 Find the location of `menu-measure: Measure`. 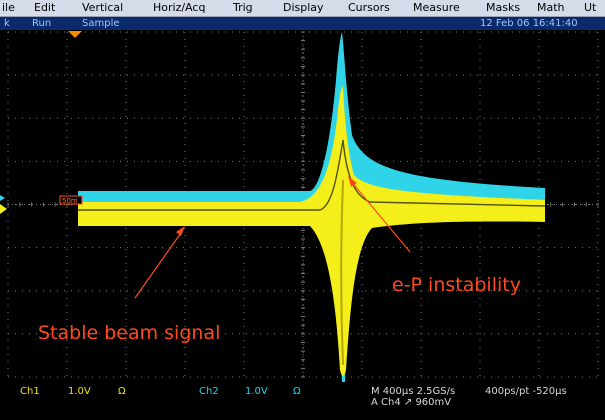

menu-measure: Measure is located at coordinates (436, 7).